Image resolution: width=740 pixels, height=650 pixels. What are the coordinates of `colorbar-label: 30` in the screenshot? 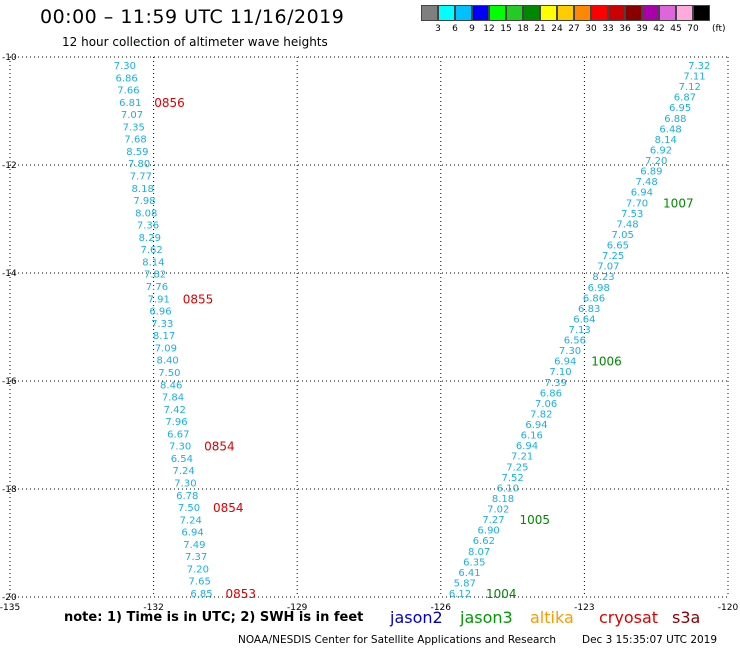 It's located at (591, 29).